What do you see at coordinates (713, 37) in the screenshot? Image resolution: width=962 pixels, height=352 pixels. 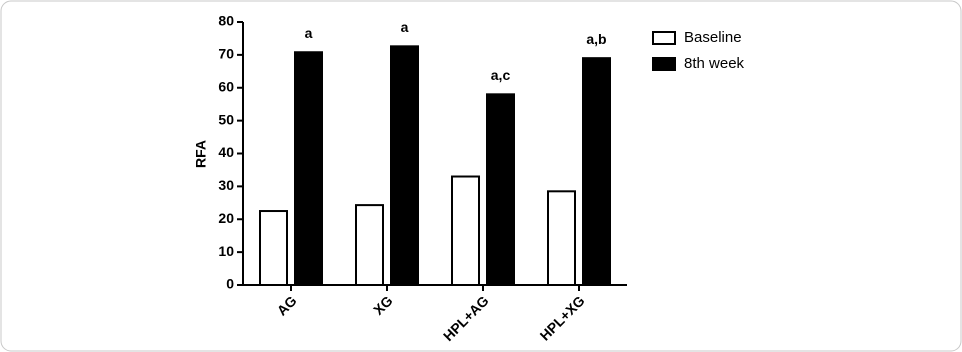 I see `legend-label: Baseline` at bounding box center [713, 37].